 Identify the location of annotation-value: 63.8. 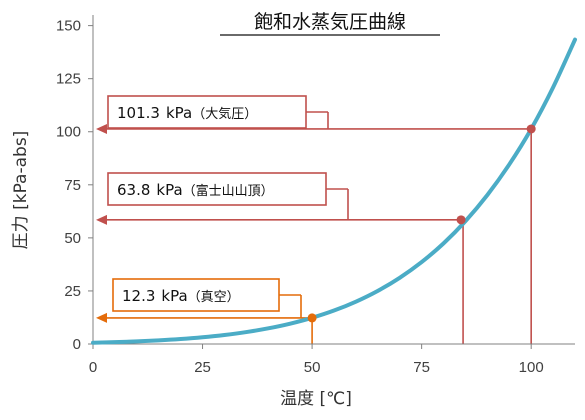
(133, 190).